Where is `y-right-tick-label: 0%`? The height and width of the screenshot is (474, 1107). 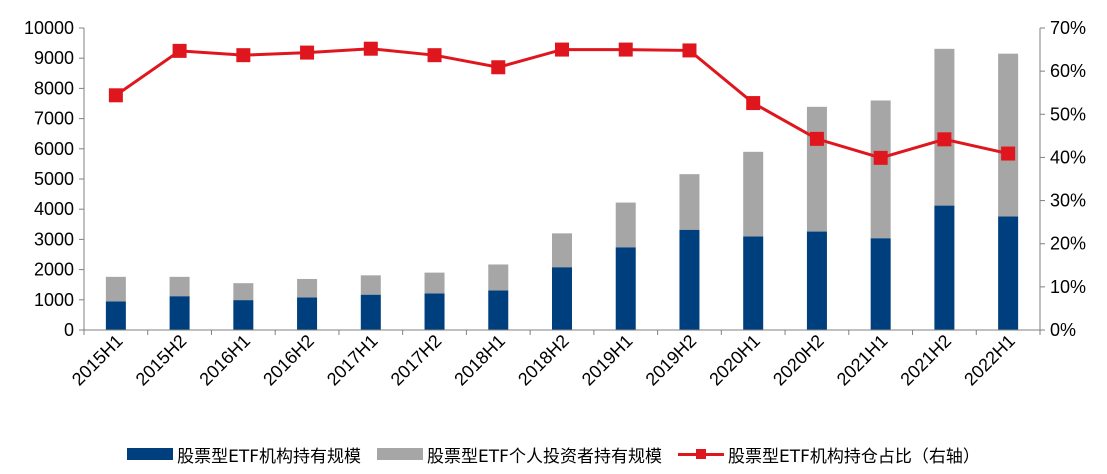
y-right-tick-label: 0% is located at coordinates (1063, 330).